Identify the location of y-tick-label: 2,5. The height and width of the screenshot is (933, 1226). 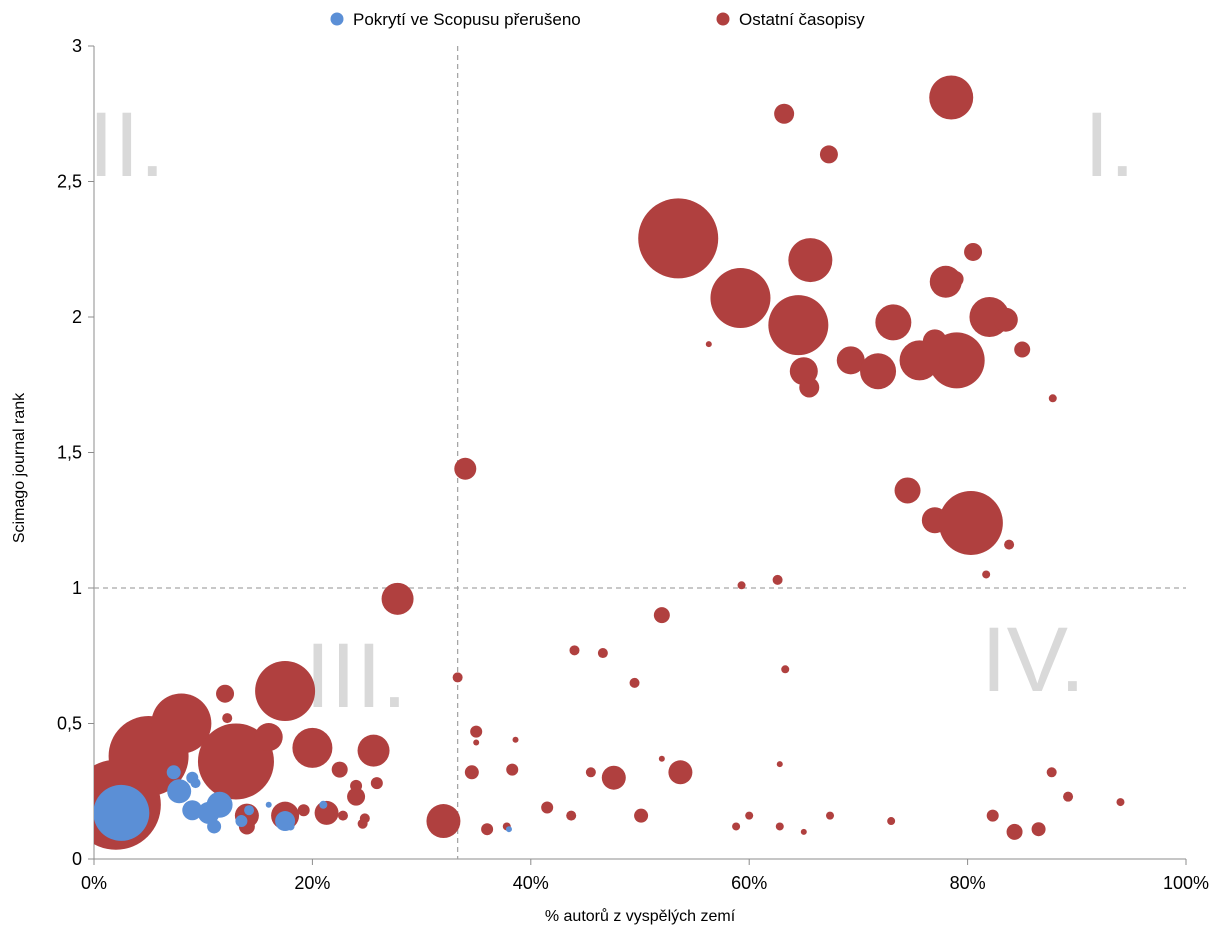
(69, 182).